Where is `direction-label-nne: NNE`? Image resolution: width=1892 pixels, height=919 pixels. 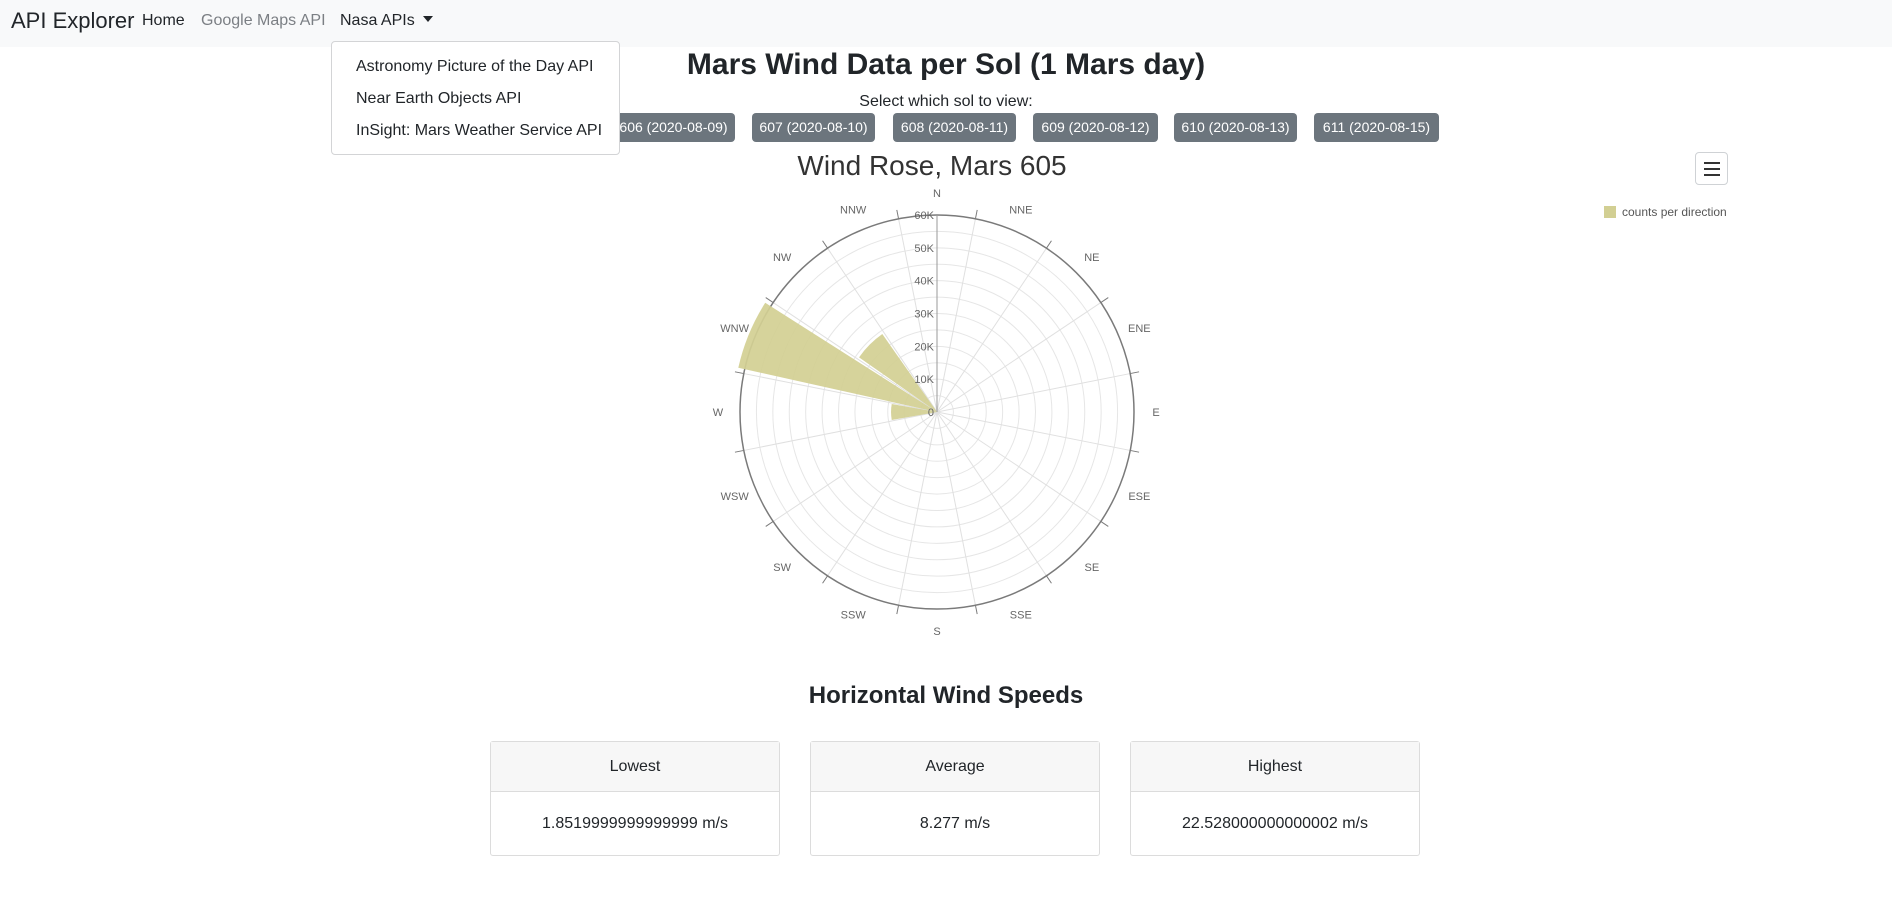 direction-label-nne: NNE is located at coordinates (1020, 211).